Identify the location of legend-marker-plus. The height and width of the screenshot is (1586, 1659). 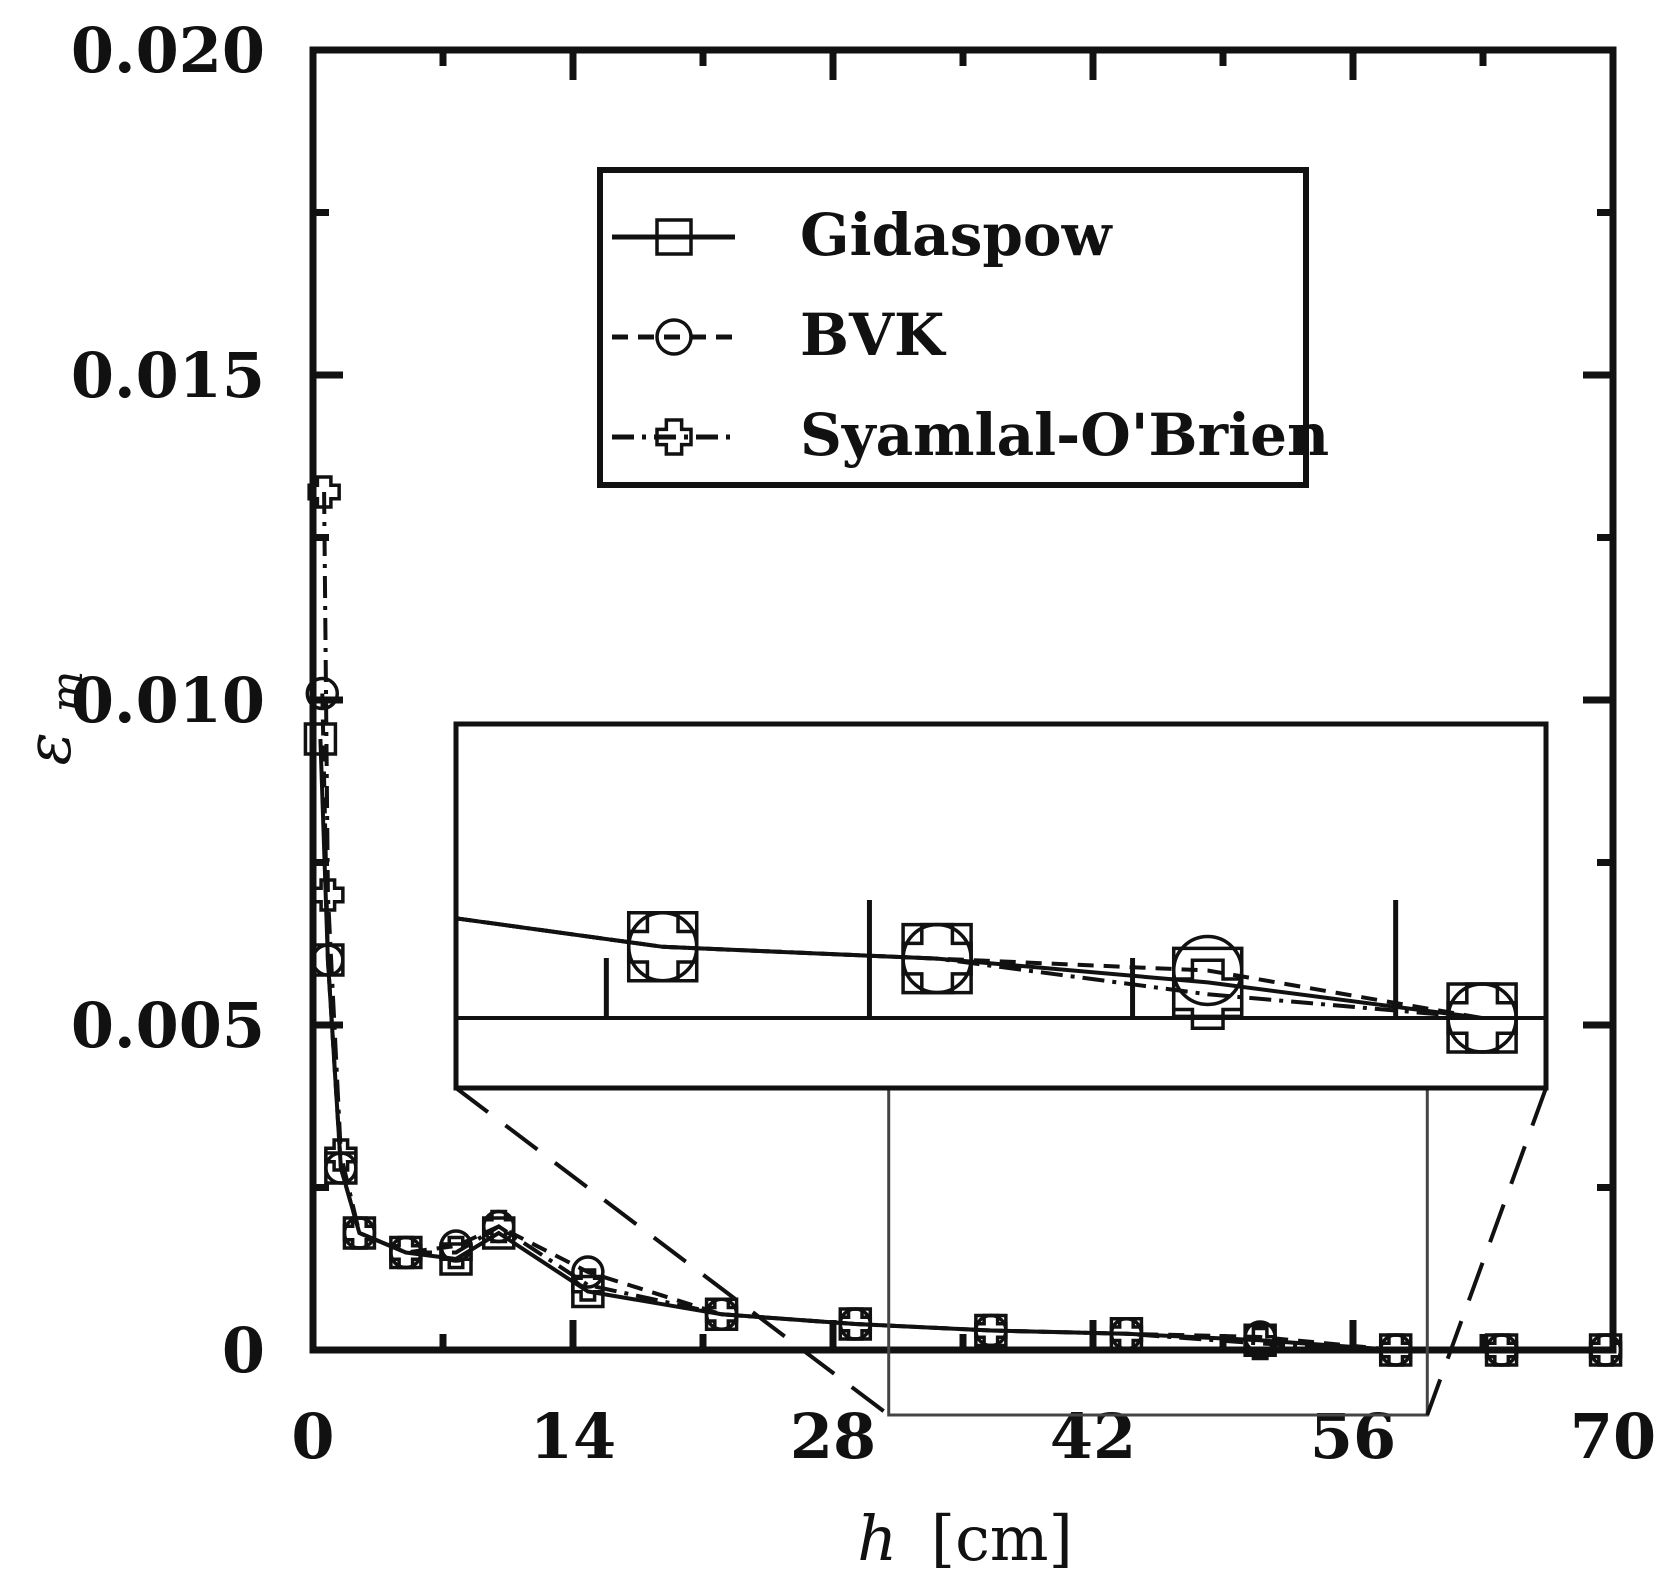
(674, 437).